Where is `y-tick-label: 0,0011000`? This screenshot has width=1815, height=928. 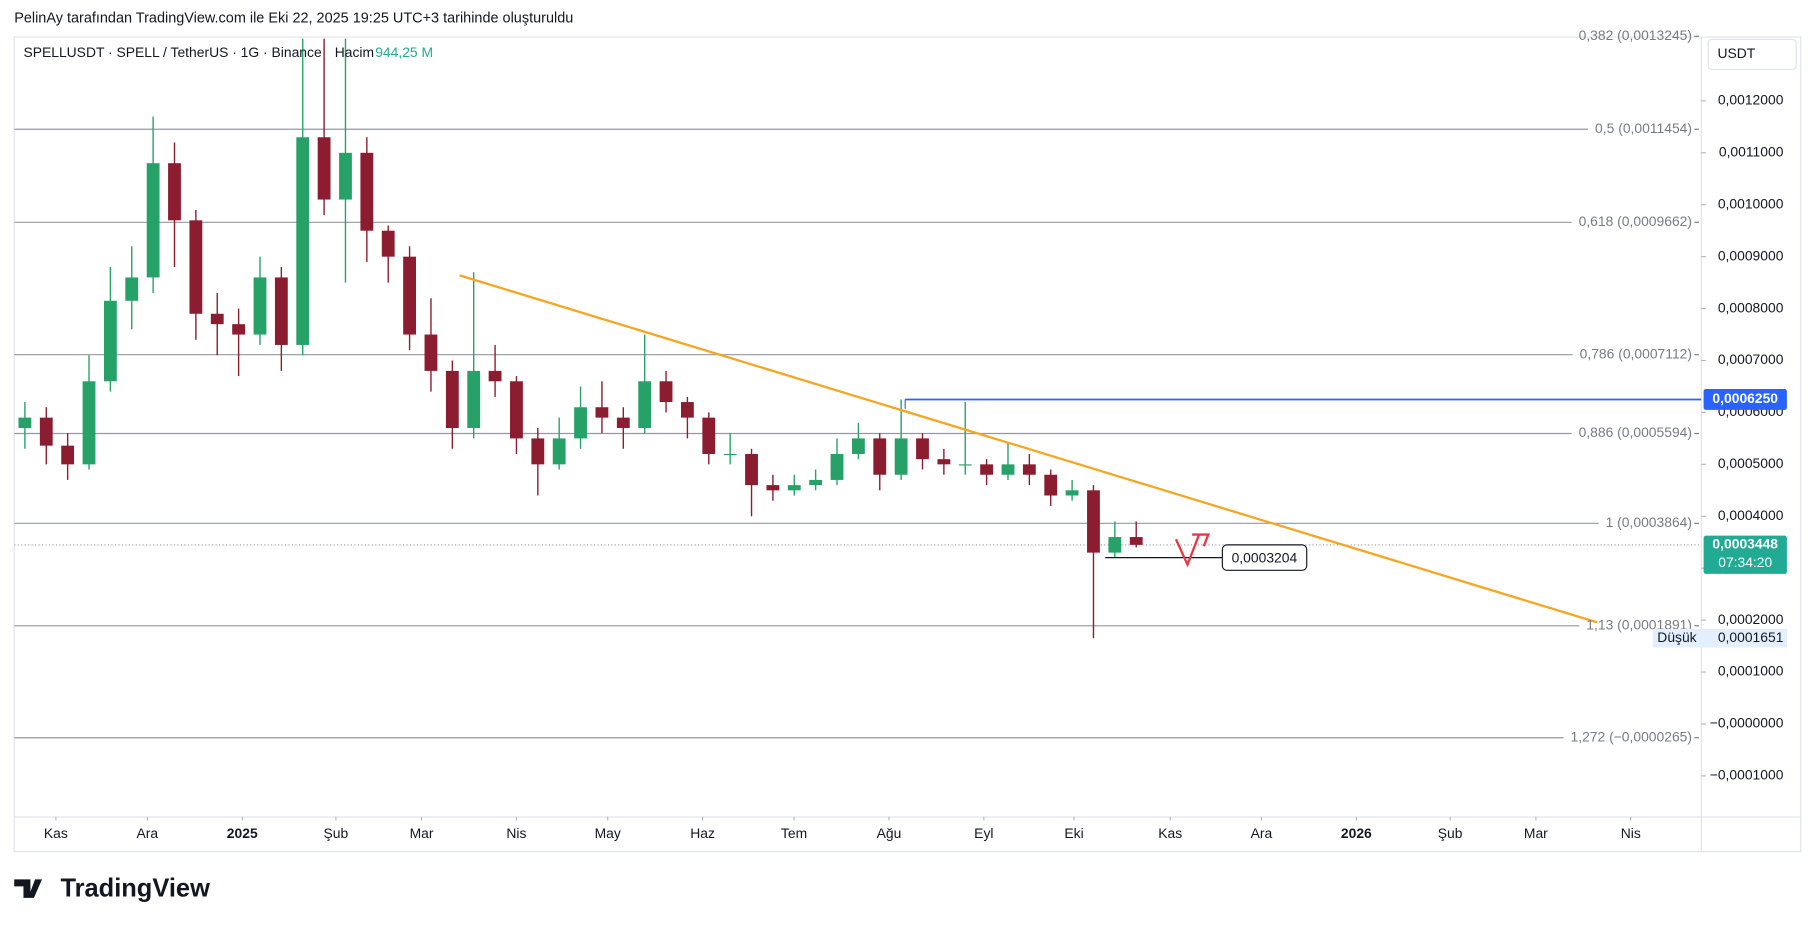
y-tick-label: 0,0011000 is located at coordinates (1751, 151).